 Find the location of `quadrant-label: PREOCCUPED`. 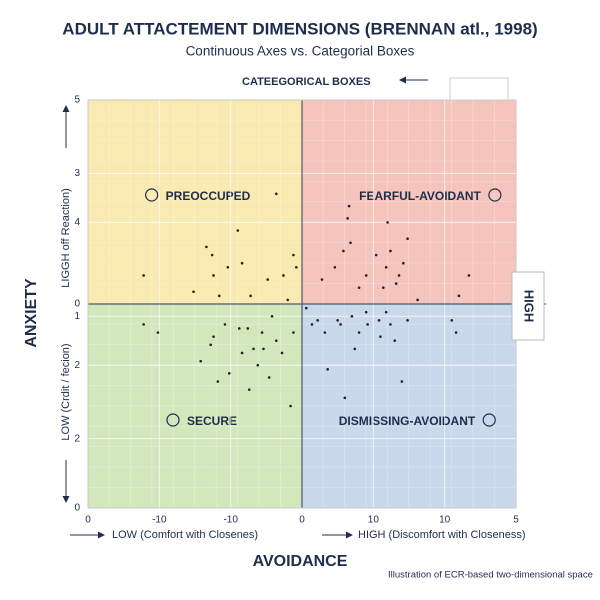

quadrant-label: PREOCCUPED is located at coordinates (208, 196).